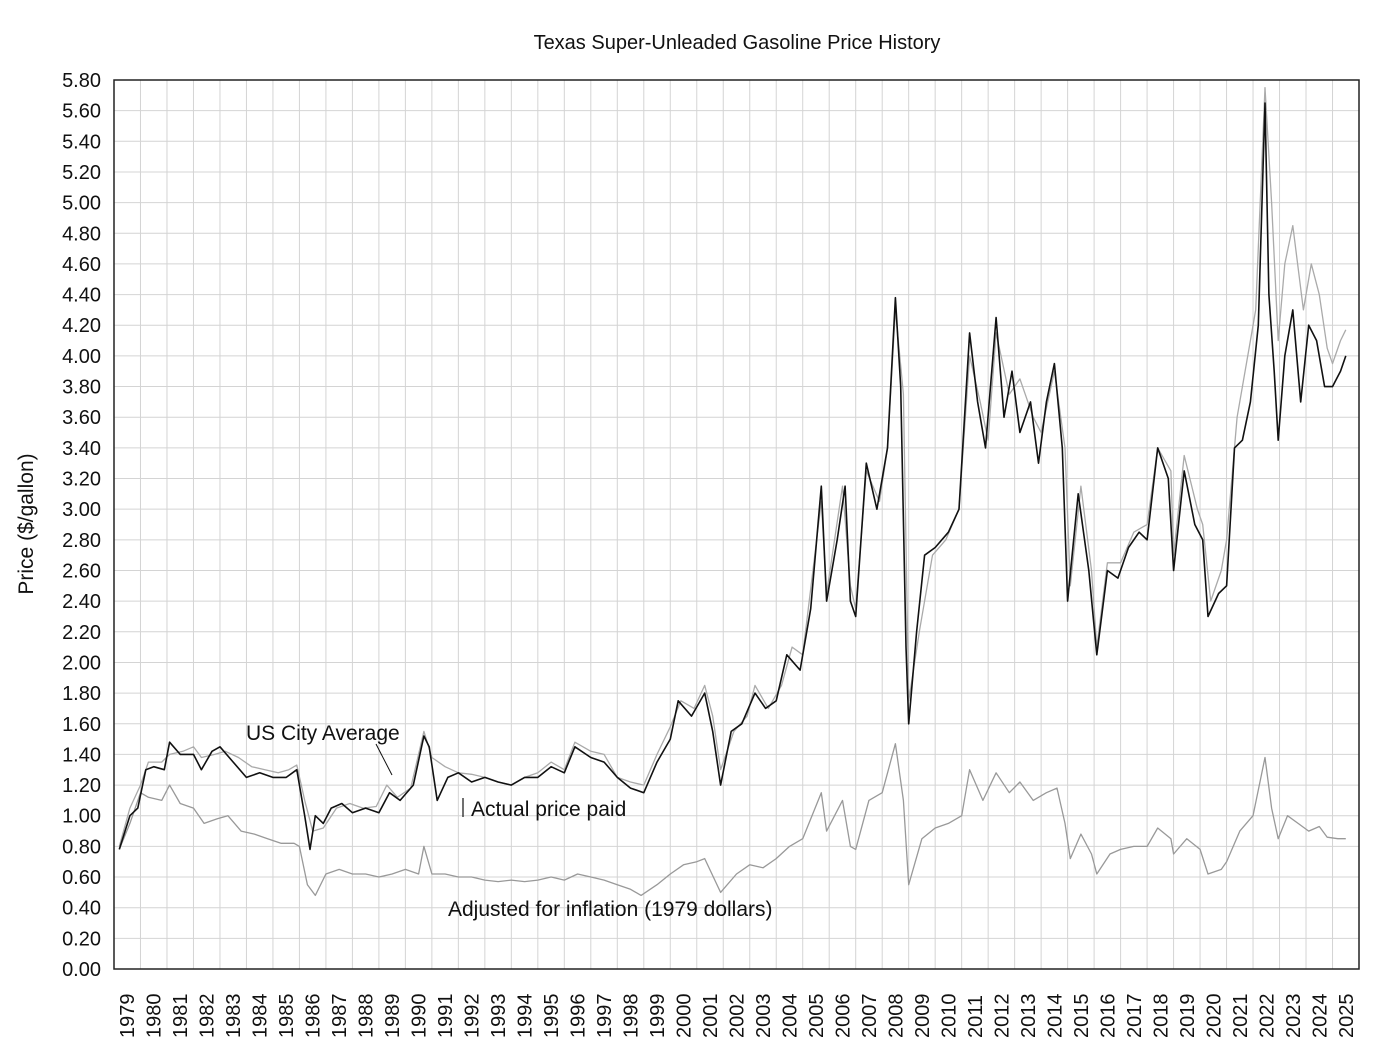 The width and height of the screenshot is (1400, 1050). I want to click on x-tick-label: 2025, so click(1347, 1016).